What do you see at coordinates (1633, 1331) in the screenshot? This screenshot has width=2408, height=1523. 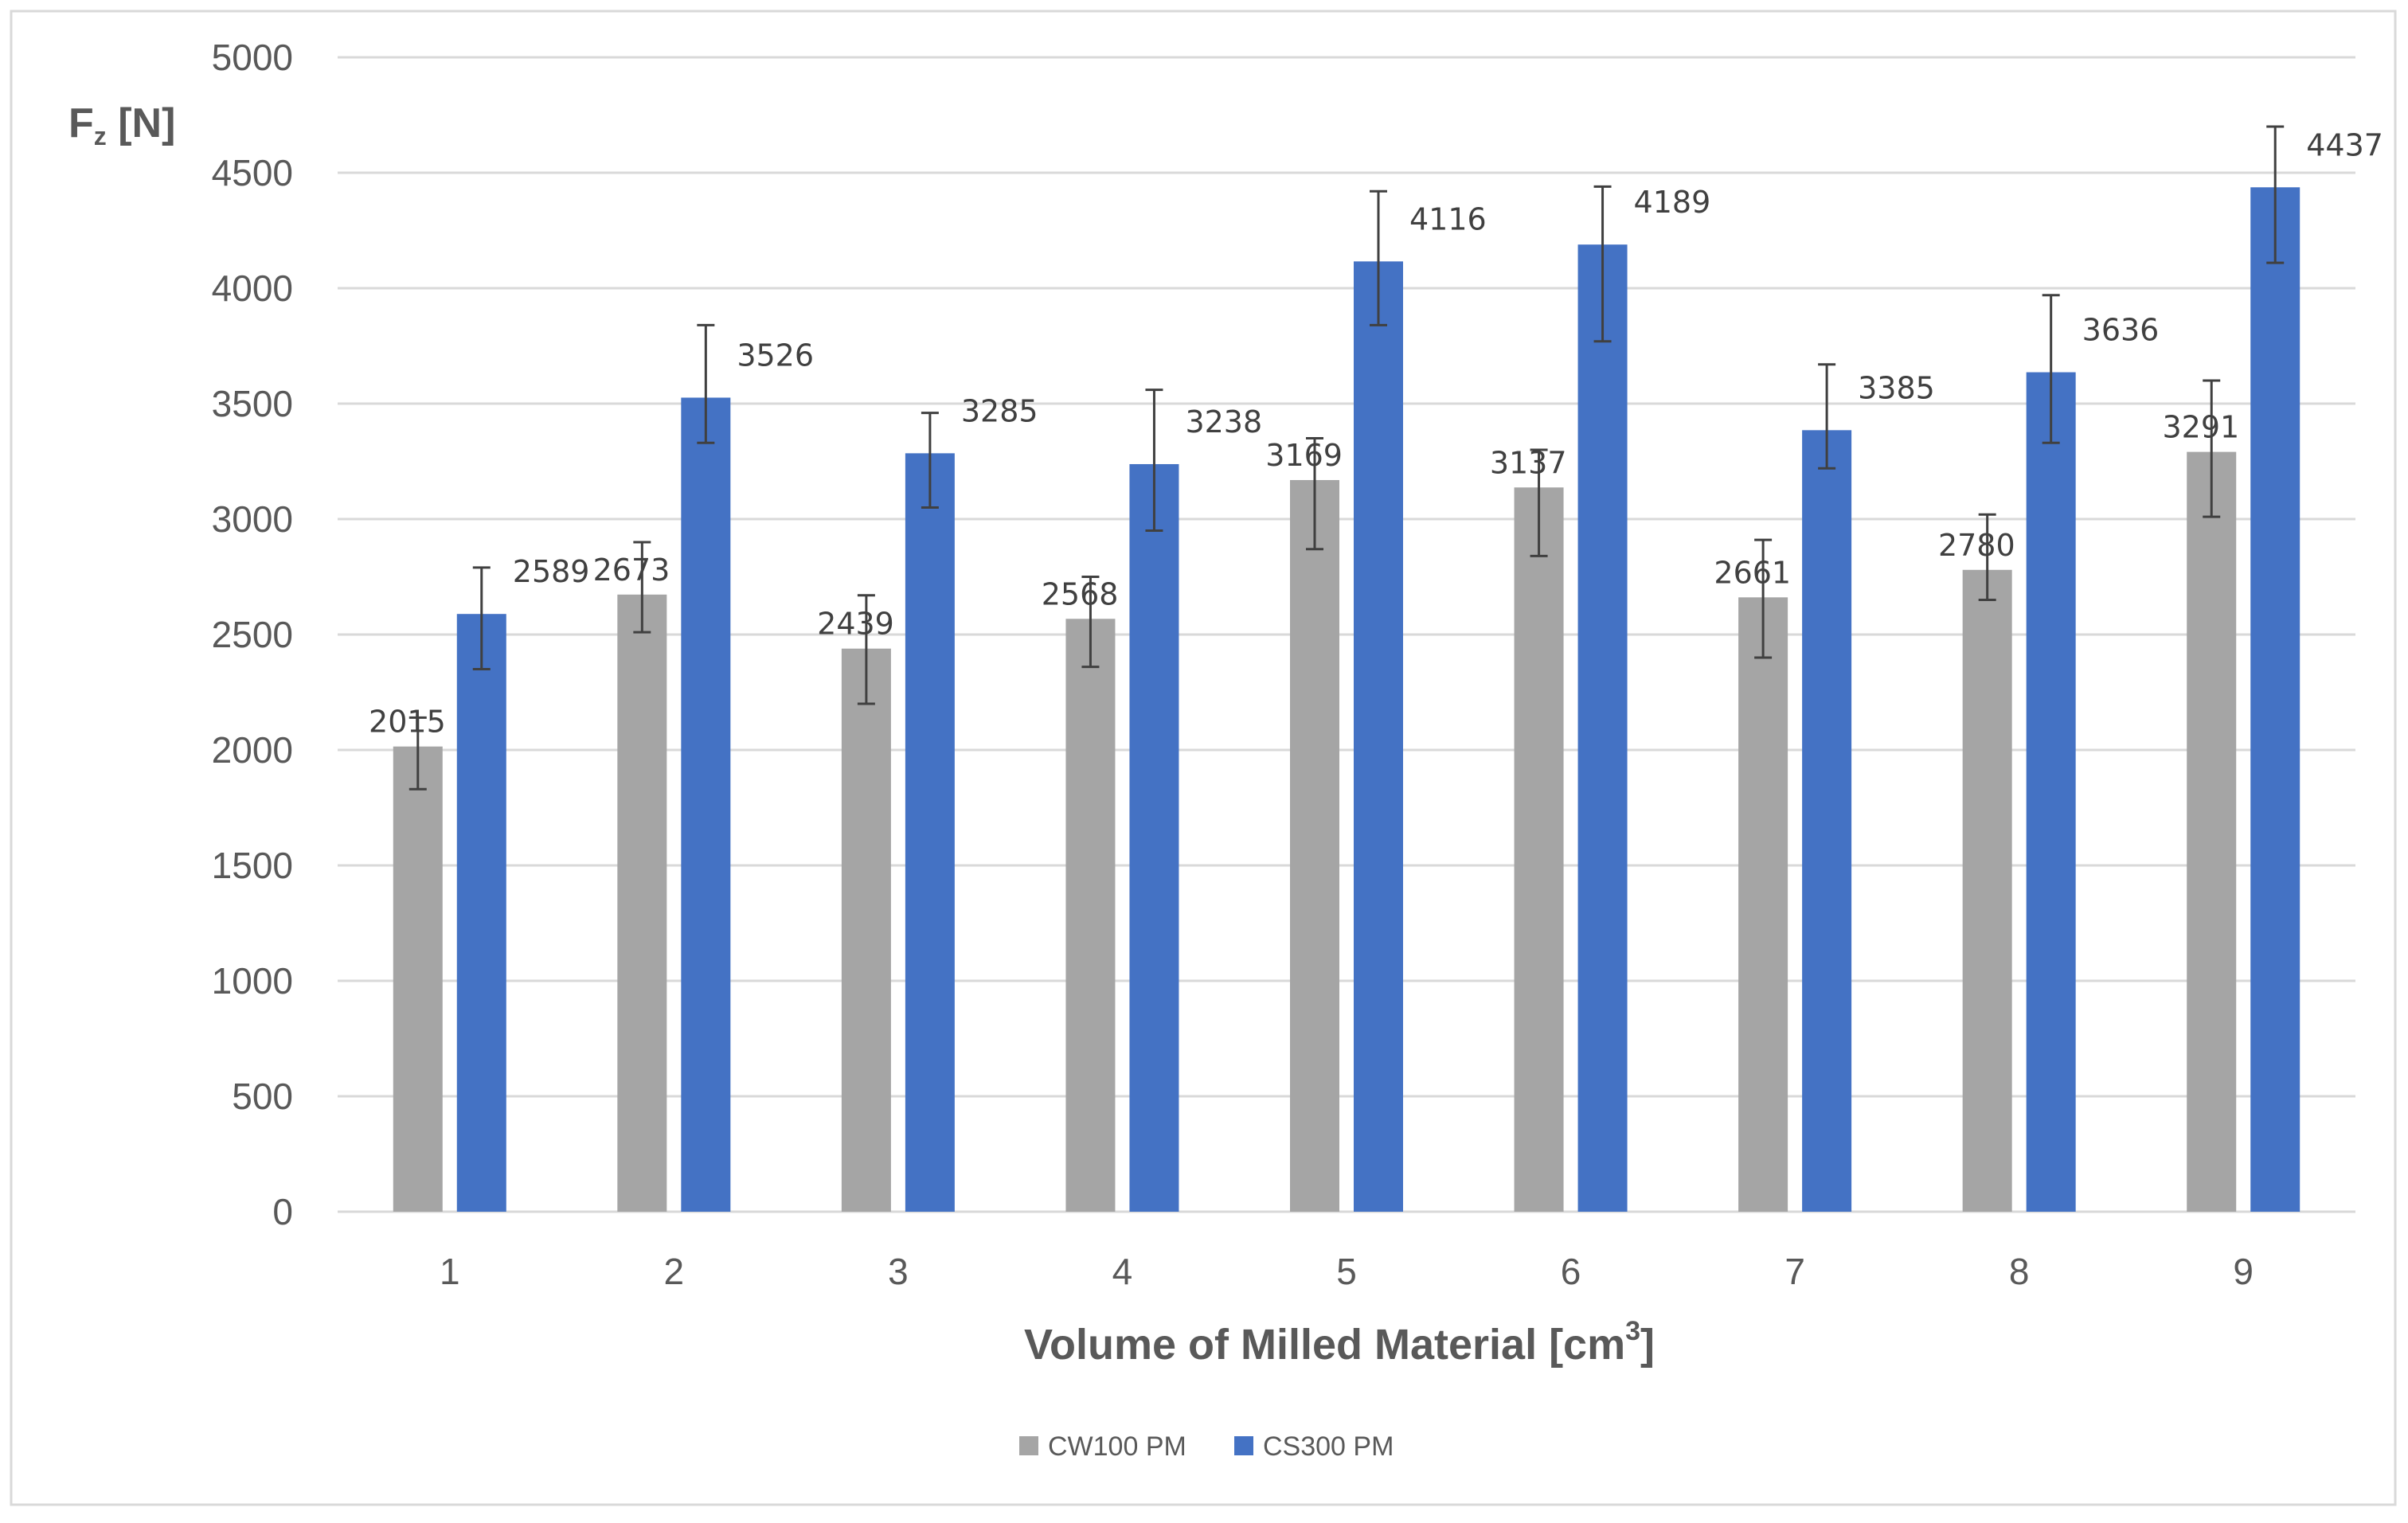 I see `x-axis-label-superscript: 3` at bounding box center [1633, 1331].